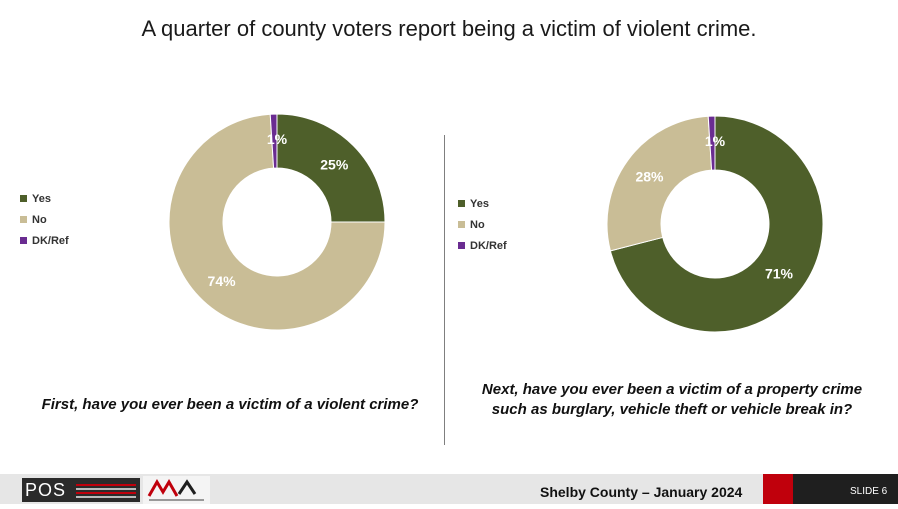 Image resolution: width=898 pixels, height=509 pixels. I want to click on donut-chart-violent: 25% 74% 1%, so click(277, 222).